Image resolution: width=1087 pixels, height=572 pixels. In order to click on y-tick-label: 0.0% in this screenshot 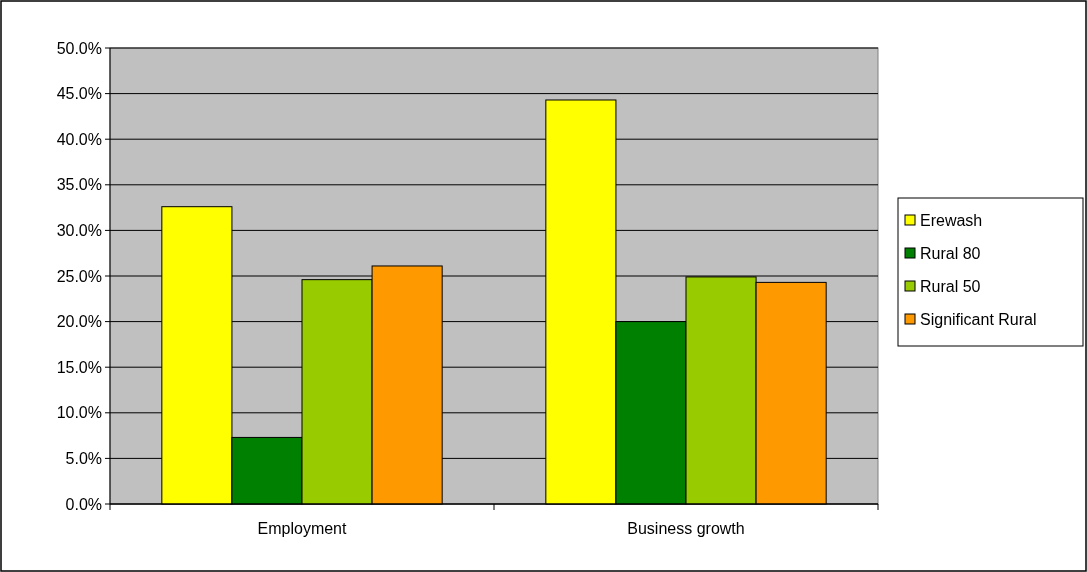, I will do `click(83, 504)`.